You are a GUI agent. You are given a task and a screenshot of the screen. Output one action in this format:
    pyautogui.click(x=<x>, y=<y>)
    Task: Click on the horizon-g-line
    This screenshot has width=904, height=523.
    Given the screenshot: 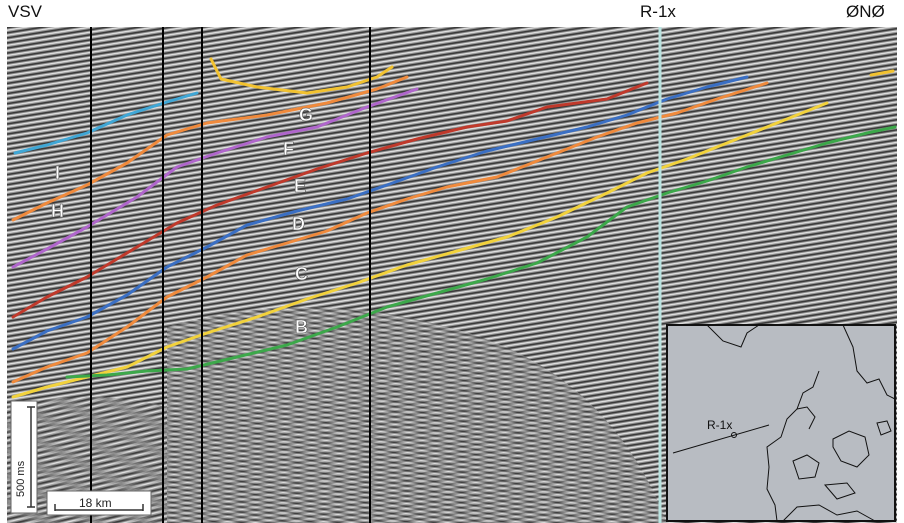 What is the action you would take?
    pyautogui.click(x=301, y=76)
    